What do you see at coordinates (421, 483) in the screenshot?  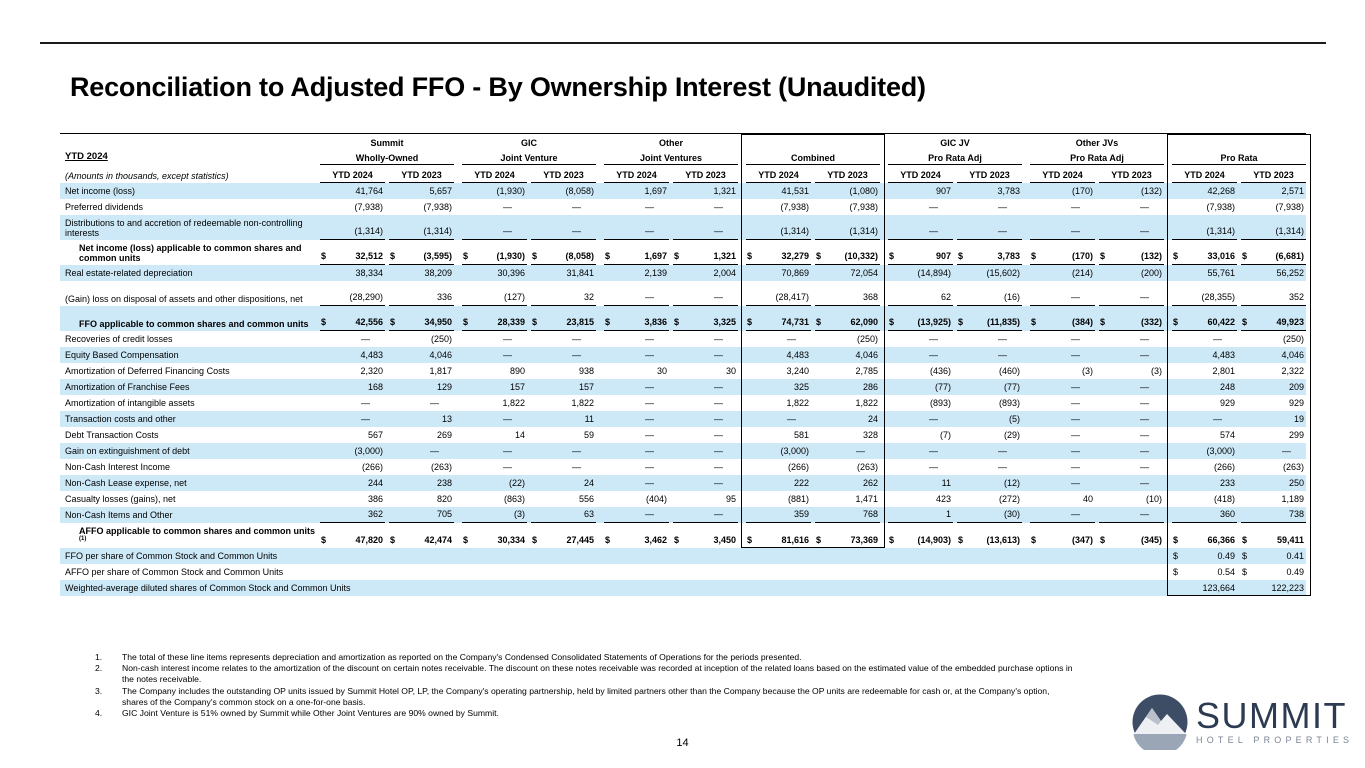 I see `value-cell: 238` at bounding box center [421, 483].